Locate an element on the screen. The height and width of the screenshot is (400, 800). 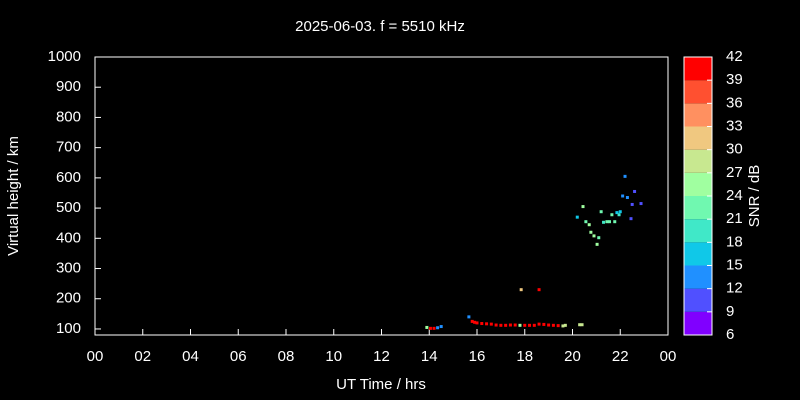
y-tick-label: 800 is located at coordinates (68, 116).